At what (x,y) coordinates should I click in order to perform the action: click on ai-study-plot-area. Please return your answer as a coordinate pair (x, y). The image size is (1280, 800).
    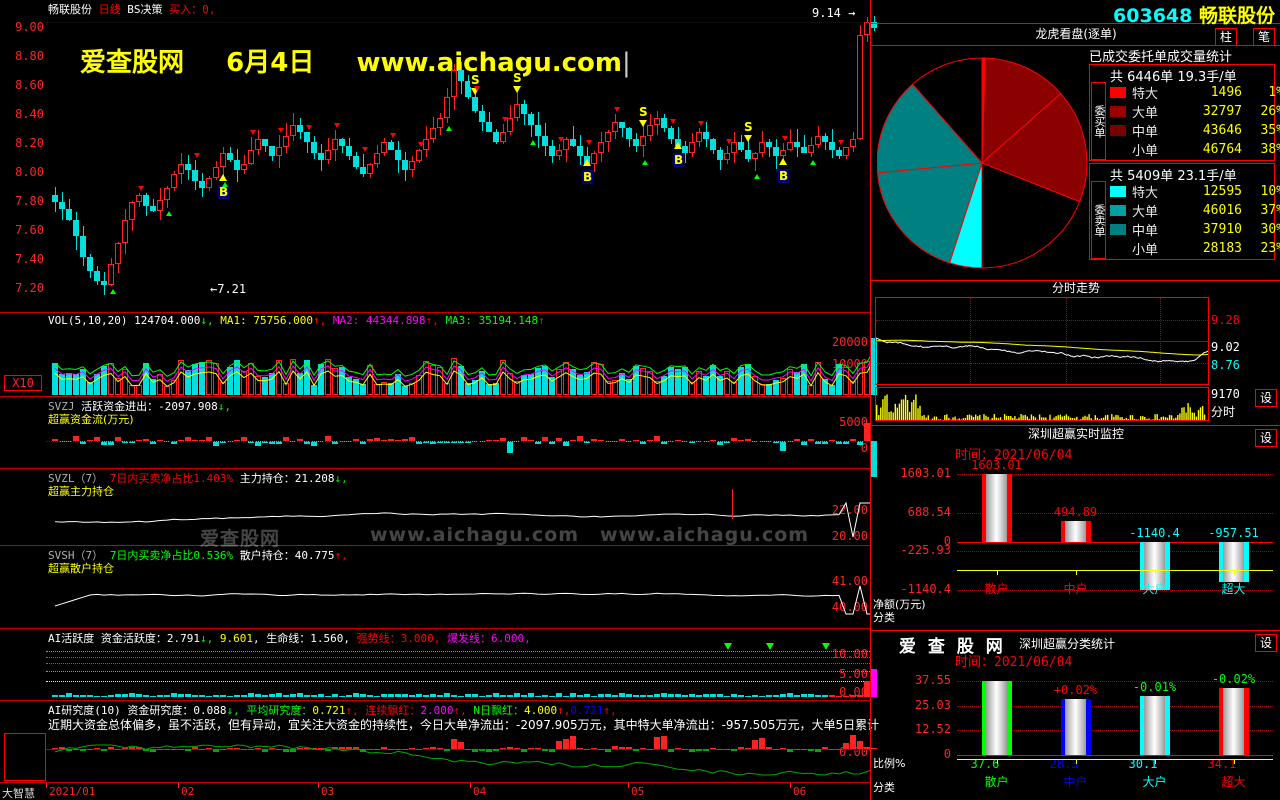
    Looking at the image, I should click on (461, 756).